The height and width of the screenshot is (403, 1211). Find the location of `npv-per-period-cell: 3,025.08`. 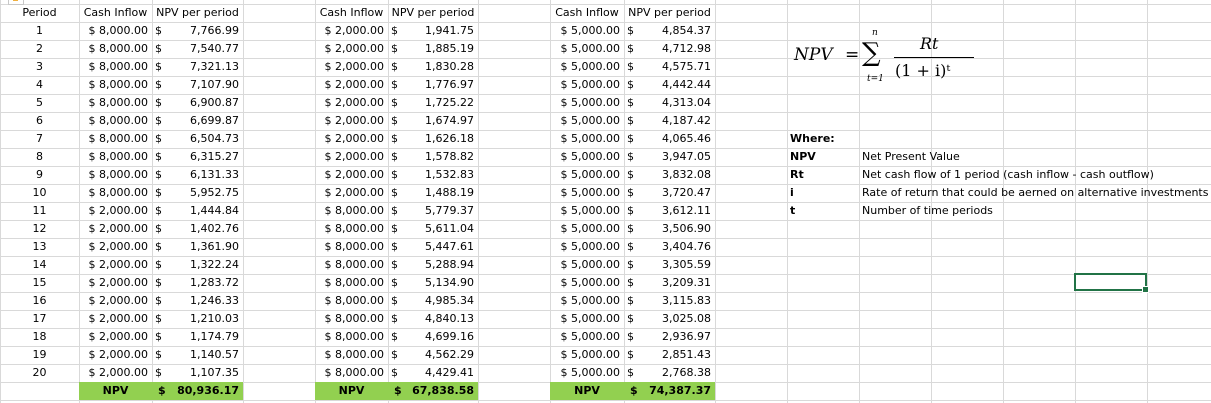

npv-per-period-cell: 3,025.08 is located at coordinates (686, 318).